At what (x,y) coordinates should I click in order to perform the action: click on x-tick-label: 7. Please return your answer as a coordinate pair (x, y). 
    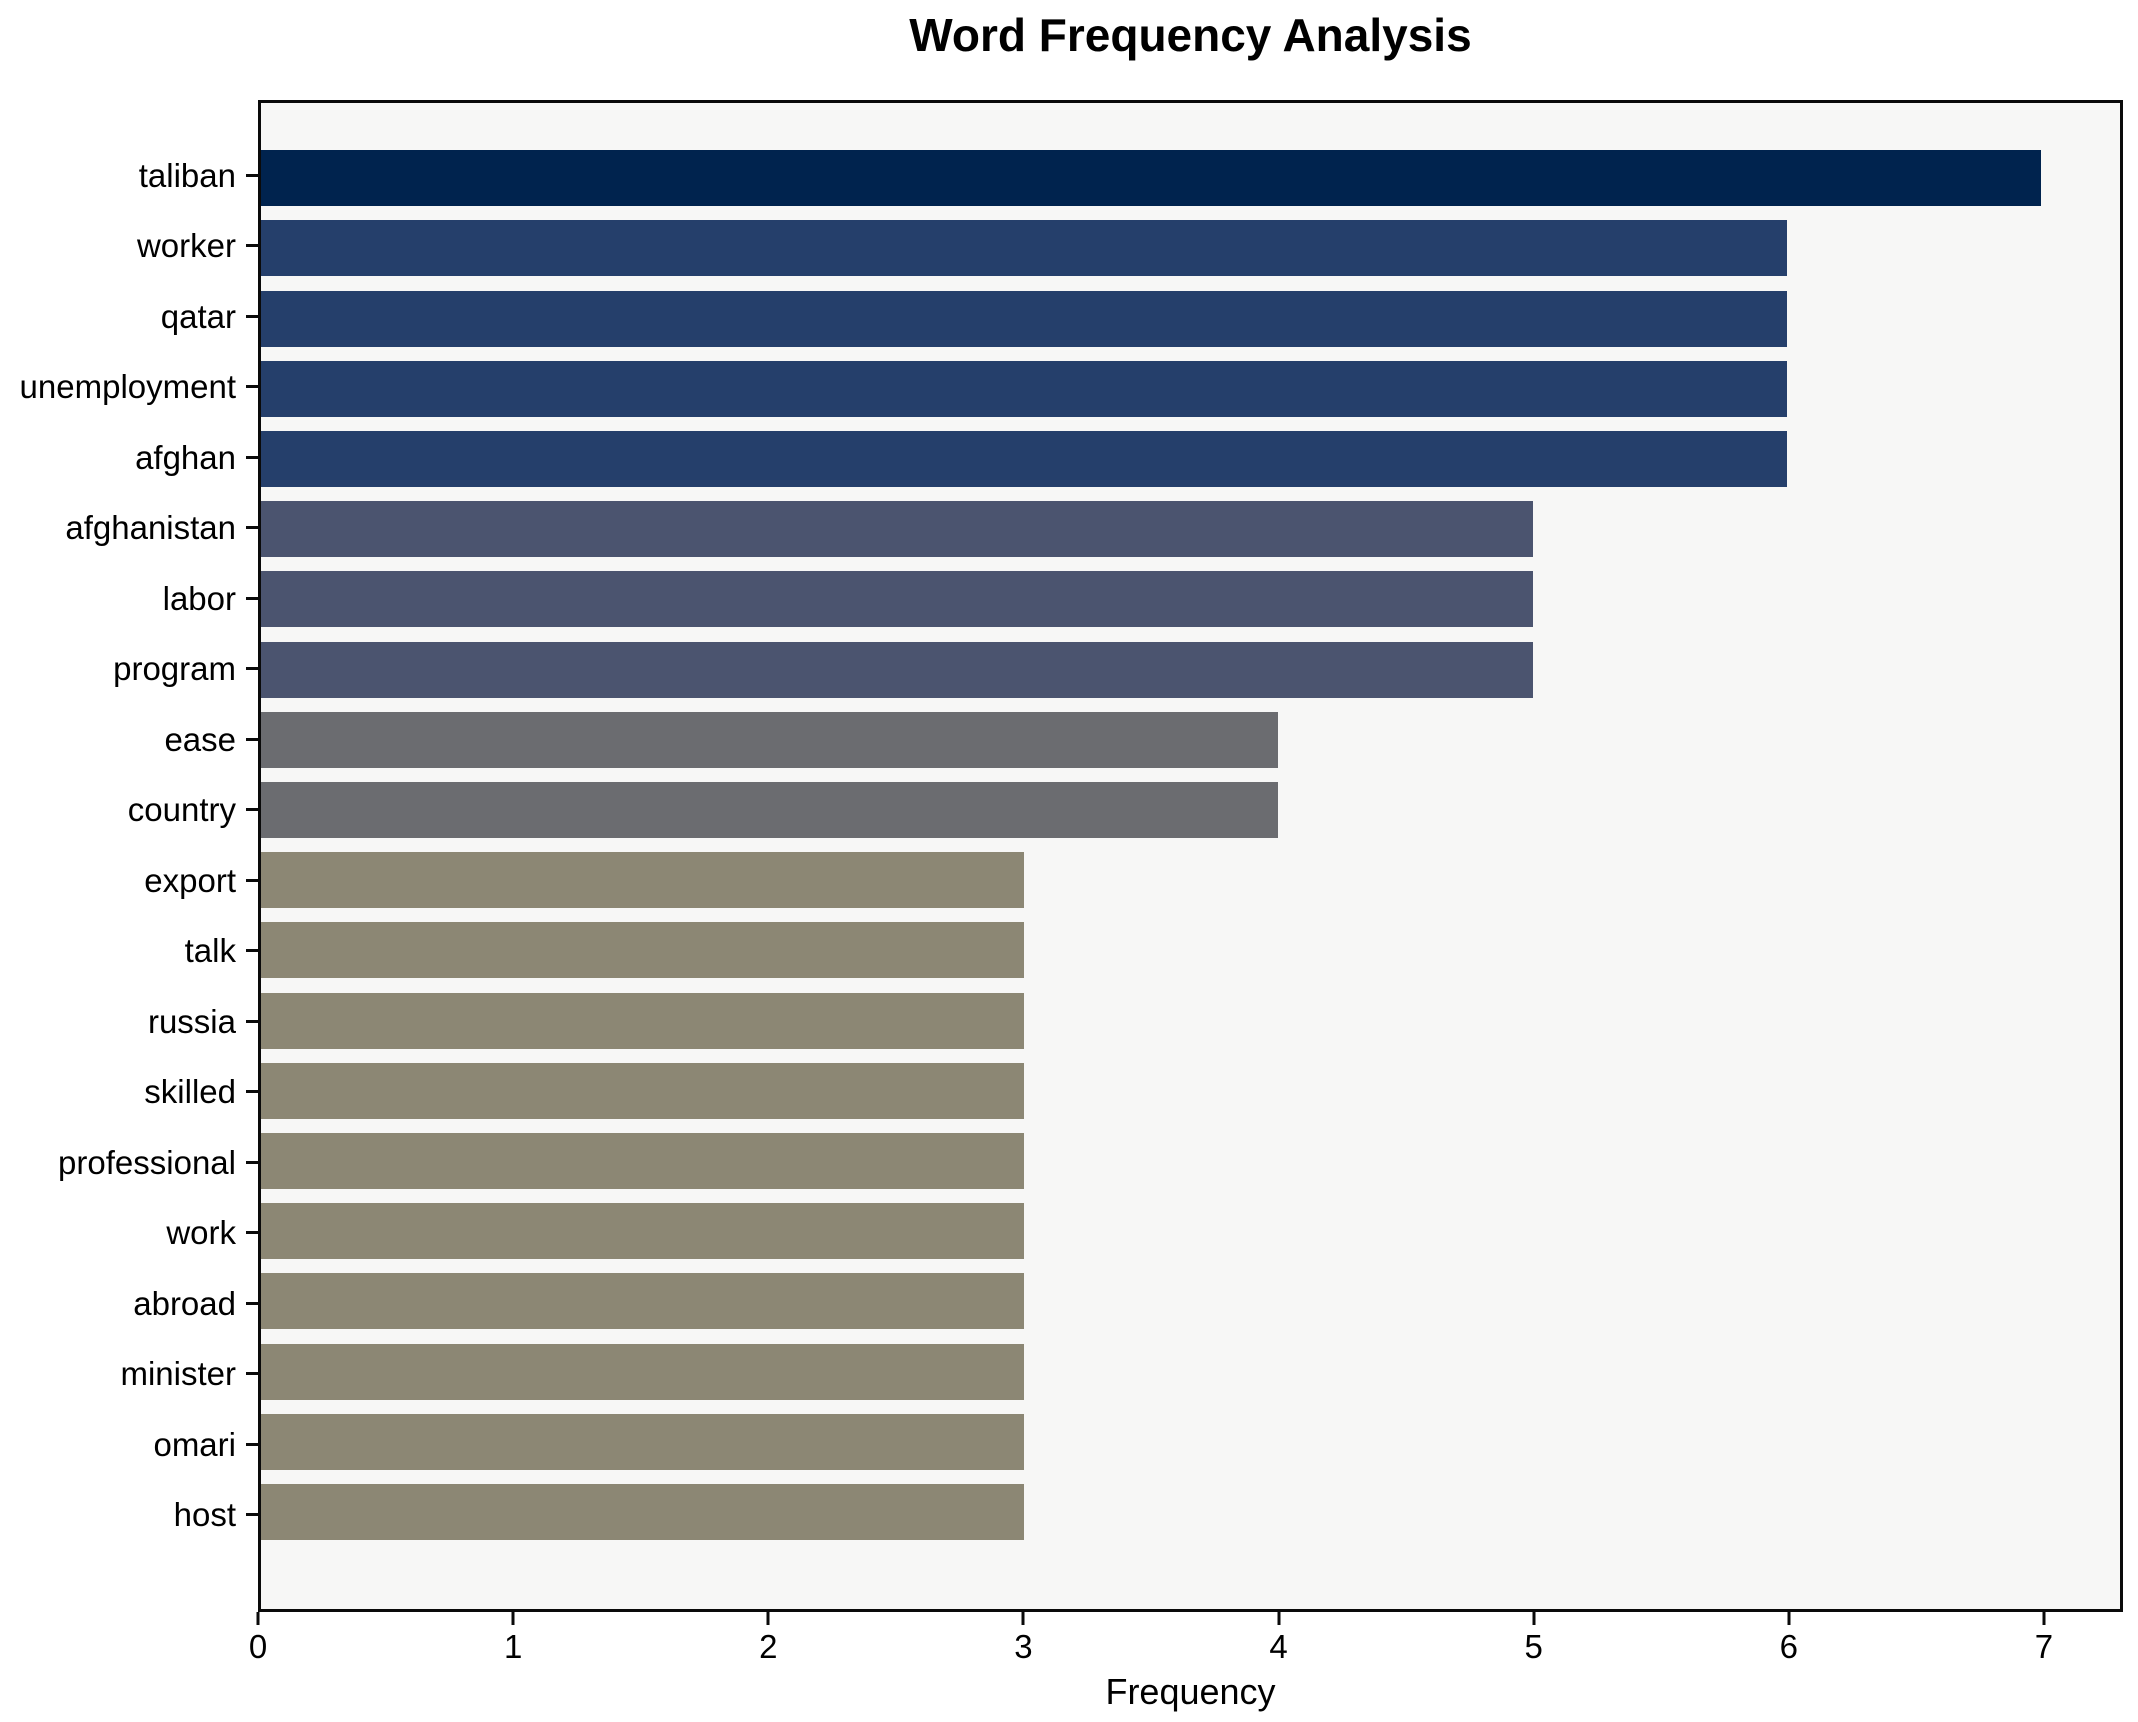
    Looking at the image, I should click on (2044, 1646).